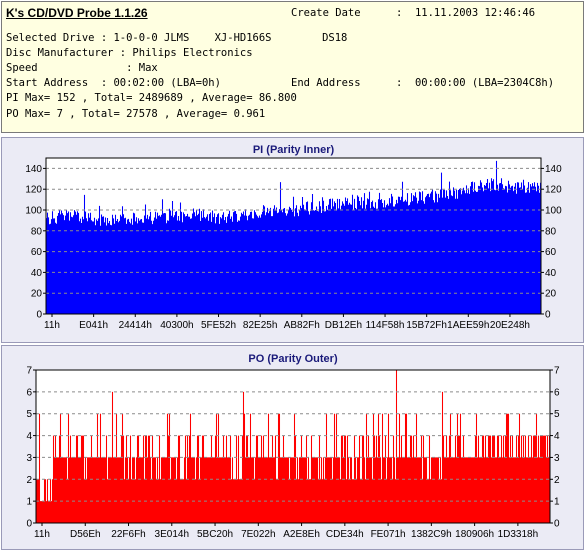 The height and width of the screenshot is (551, 585). What do you see at coordinates (218, 325) in the screenshot?
I see `pi-x-tick-label: 5FE52h` at bounding box center [218, 325].